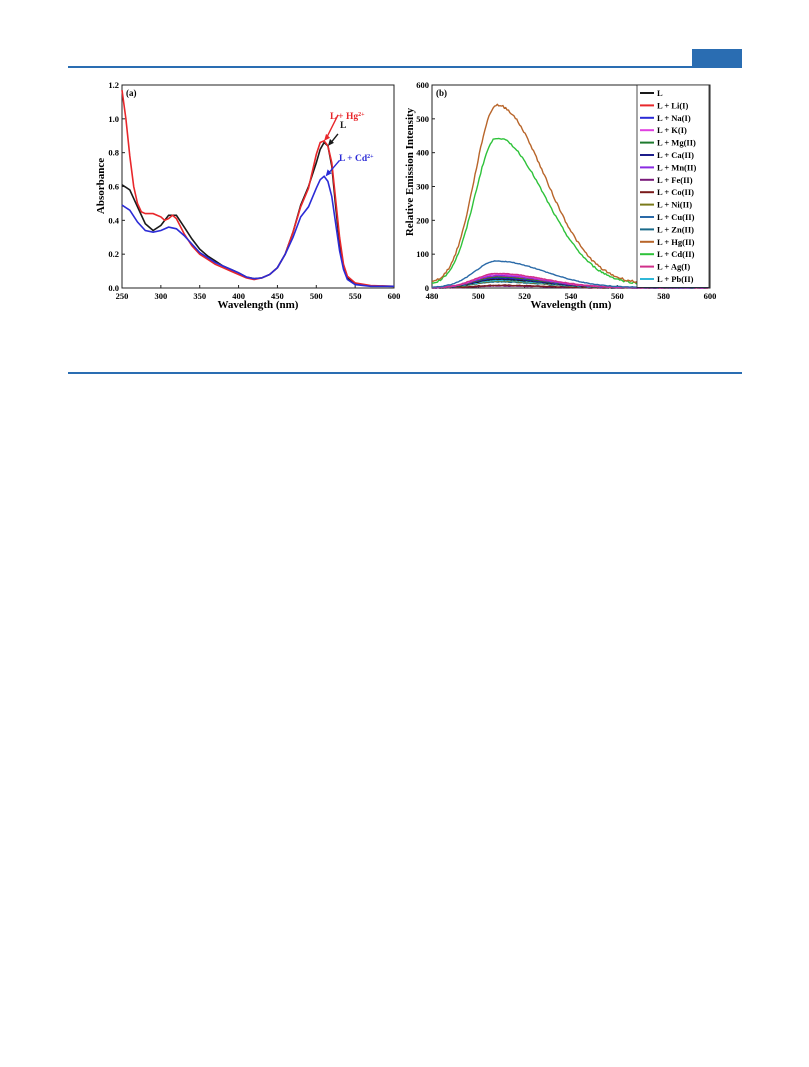 The width and height of the screenshot is (809, 1067). Describe the element at coordinates (199, 296) in the screenshot. I see `x-tick-label: 350` at that location.